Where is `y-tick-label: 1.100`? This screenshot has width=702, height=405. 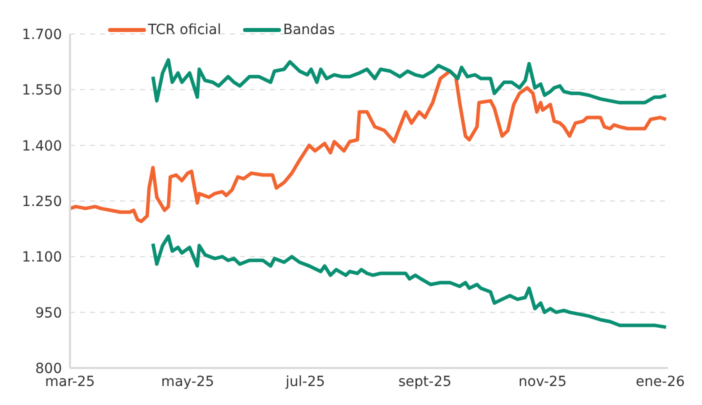
y-tick-label: 1.100 is located at coordinates (42, 258).